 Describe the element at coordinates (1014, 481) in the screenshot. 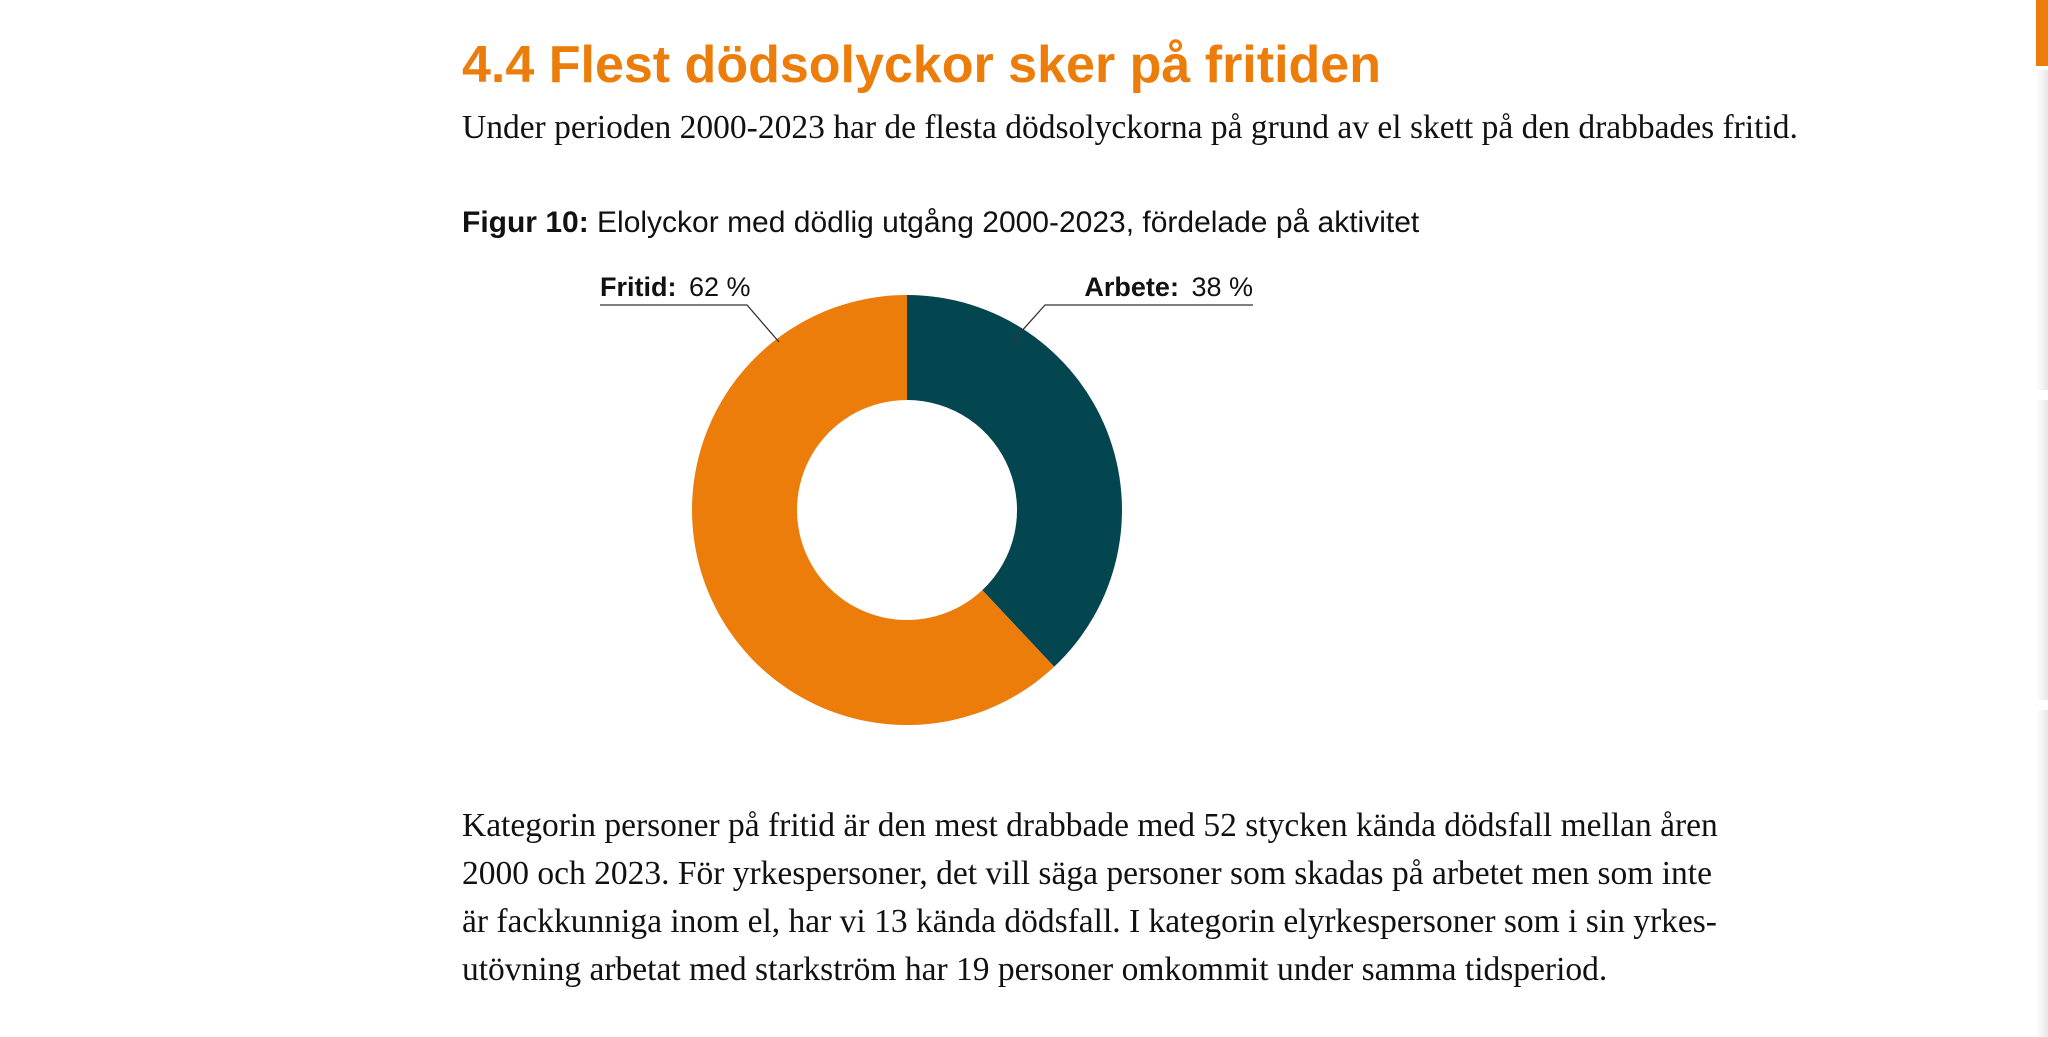

I see `donut-slice-arbete` at that location.